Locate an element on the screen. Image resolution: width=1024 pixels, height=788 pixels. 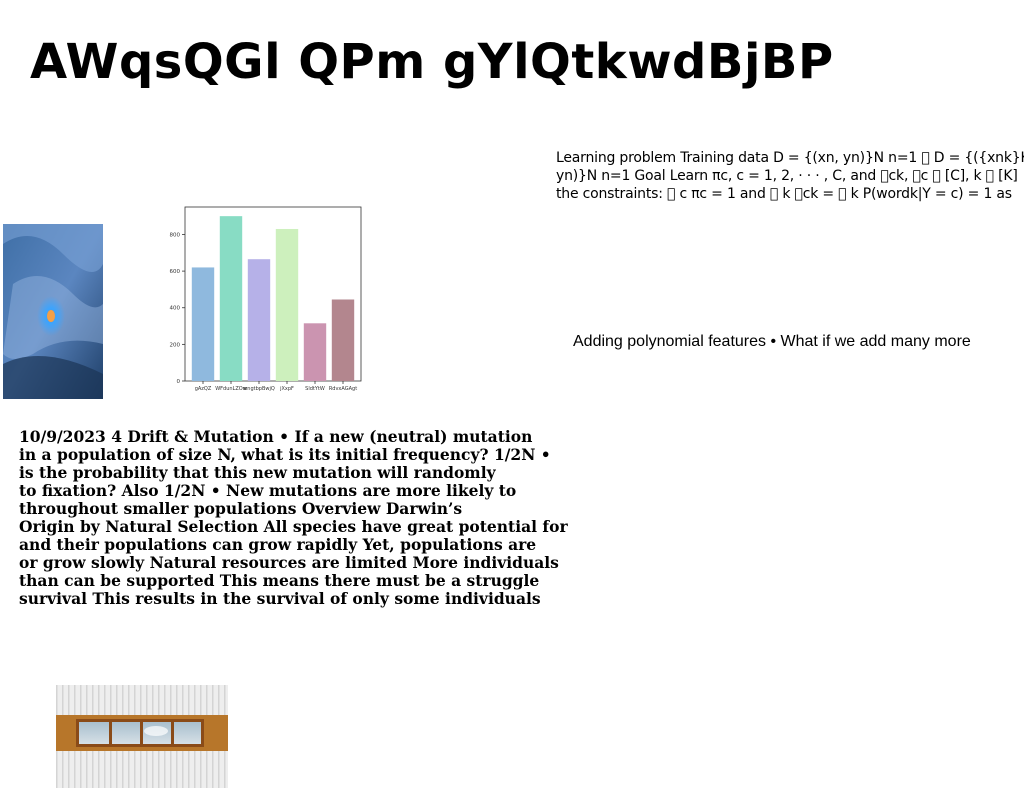
bar-WFdunLZOw is located at coordinates (231, 298).